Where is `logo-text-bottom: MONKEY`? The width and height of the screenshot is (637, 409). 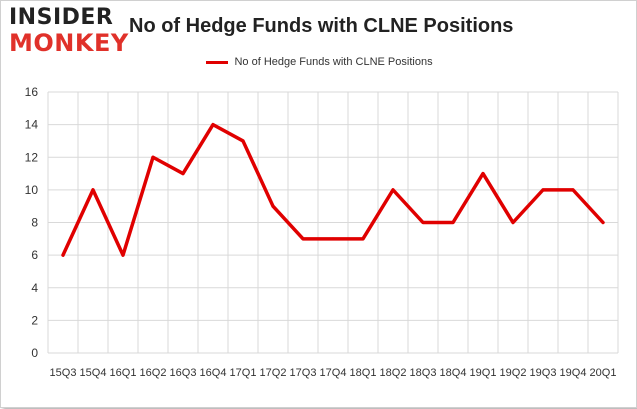 logo-text-bottom: MONKEY is located at coordinates (69, 43).